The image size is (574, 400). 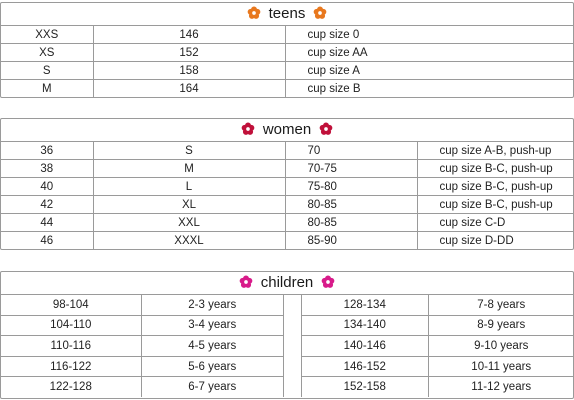 I want to click on height-cell: 158, so click(x=189, y=70).